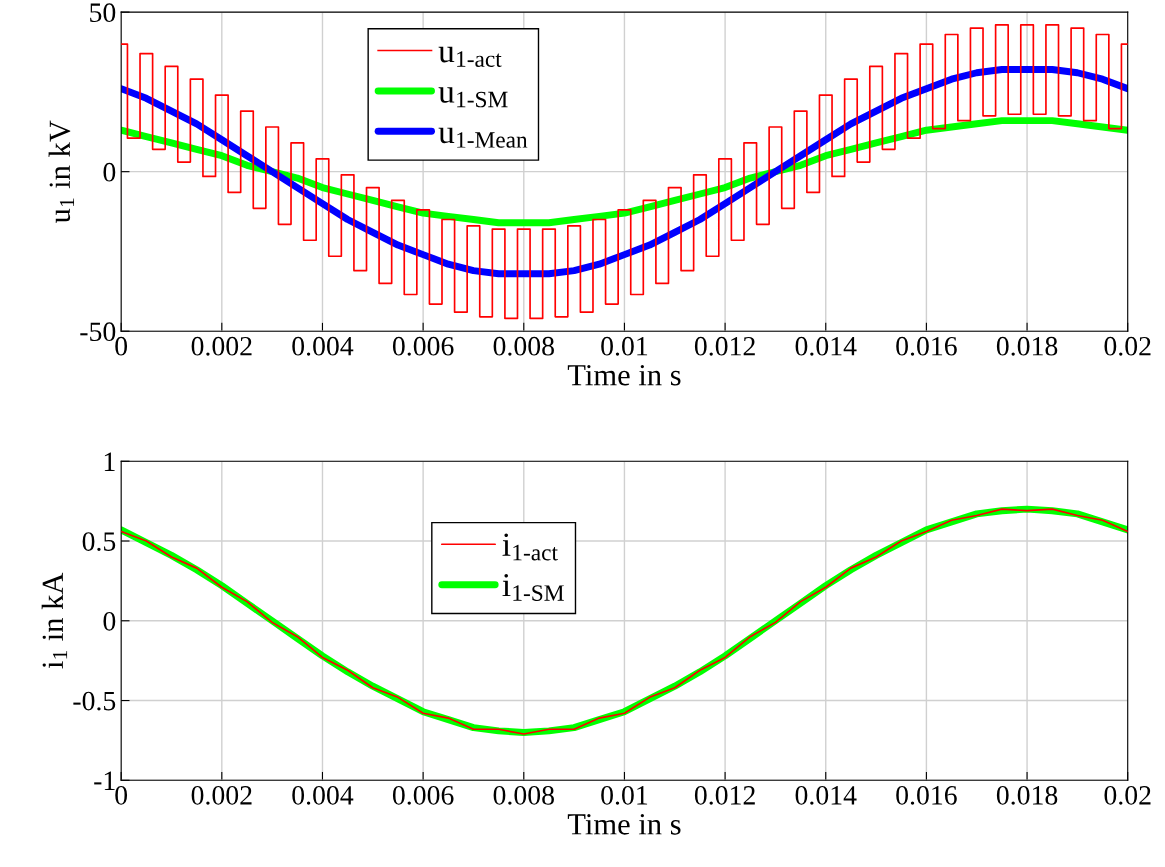 The width and height of the screenshot is (1165, 867). I want to click on y-tick-label: -50, so click(98, 332).